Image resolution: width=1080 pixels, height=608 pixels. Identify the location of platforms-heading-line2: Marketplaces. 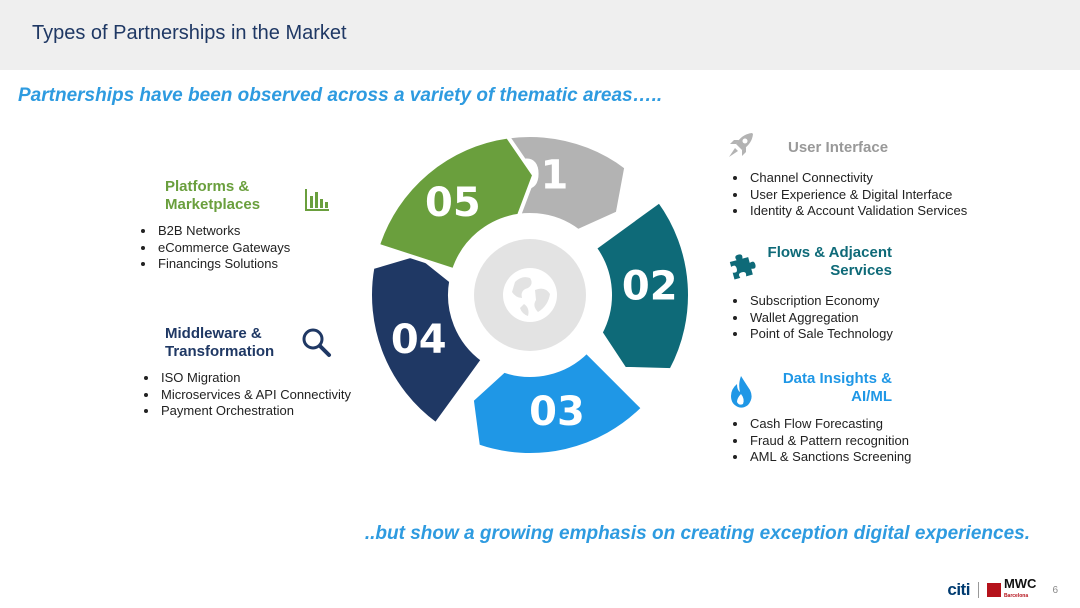
(213, 204).